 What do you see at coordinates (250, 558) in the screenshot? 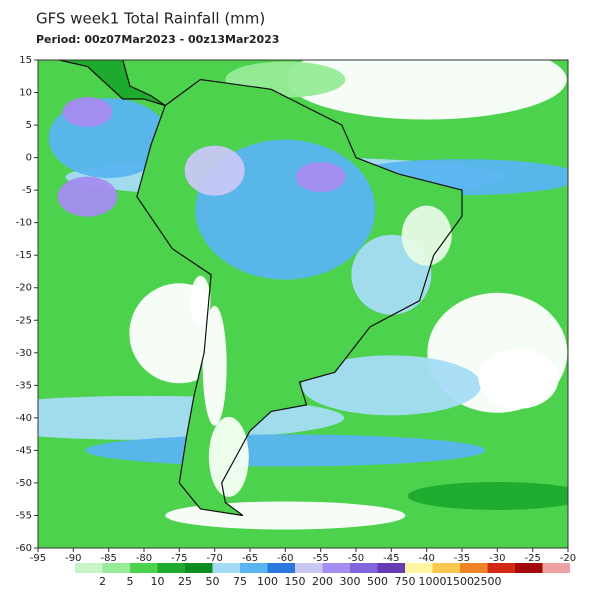
I see `x-tick-label: -65` at bounding box center [250, 558].